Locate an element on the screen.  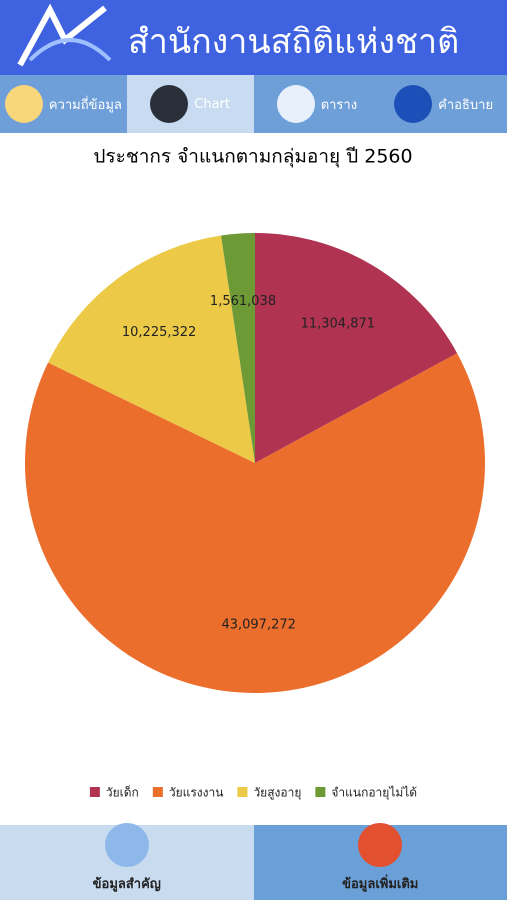
tab: ความถี่ข้อมูล is located at coordinates (63, 104).